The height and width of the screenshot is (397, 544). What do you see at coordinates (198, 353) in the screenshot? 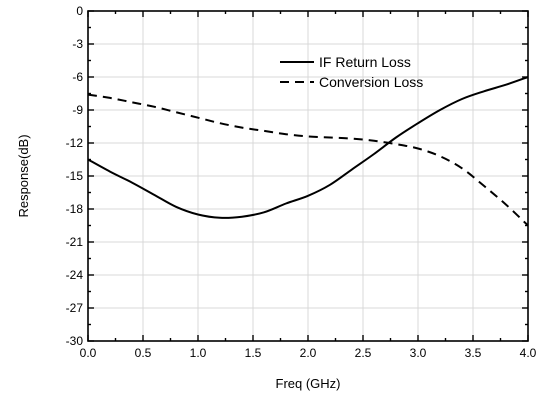
I see `x-tick-label: 1.0` at bounding box center [198, 353].